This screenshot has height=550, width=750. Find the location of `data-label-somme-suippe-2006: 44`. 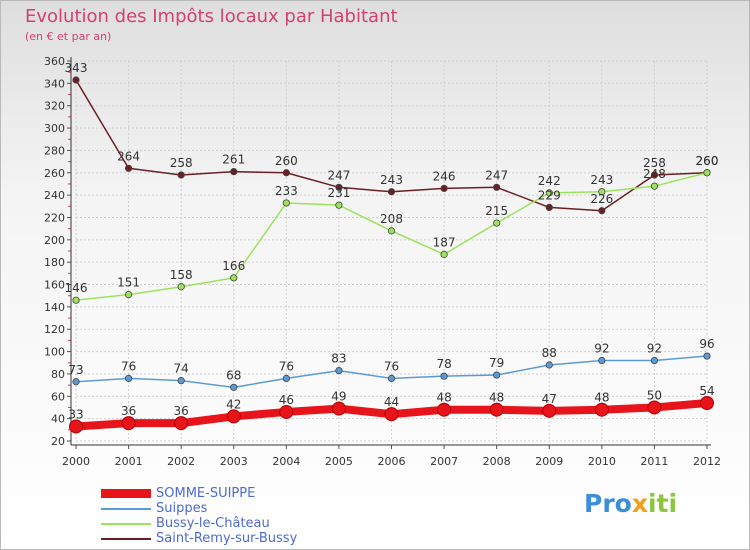

data-label-somme-suippe-2006: 44 is located at coordinates (391, 402).